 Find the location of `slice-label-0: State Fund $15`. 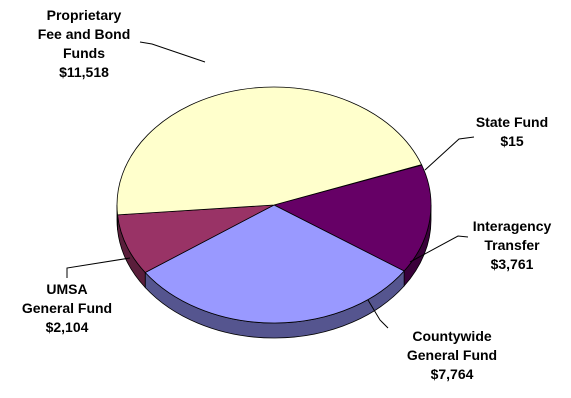

slice-label-0: State Fund $15 is located at coordinates (512, 131).